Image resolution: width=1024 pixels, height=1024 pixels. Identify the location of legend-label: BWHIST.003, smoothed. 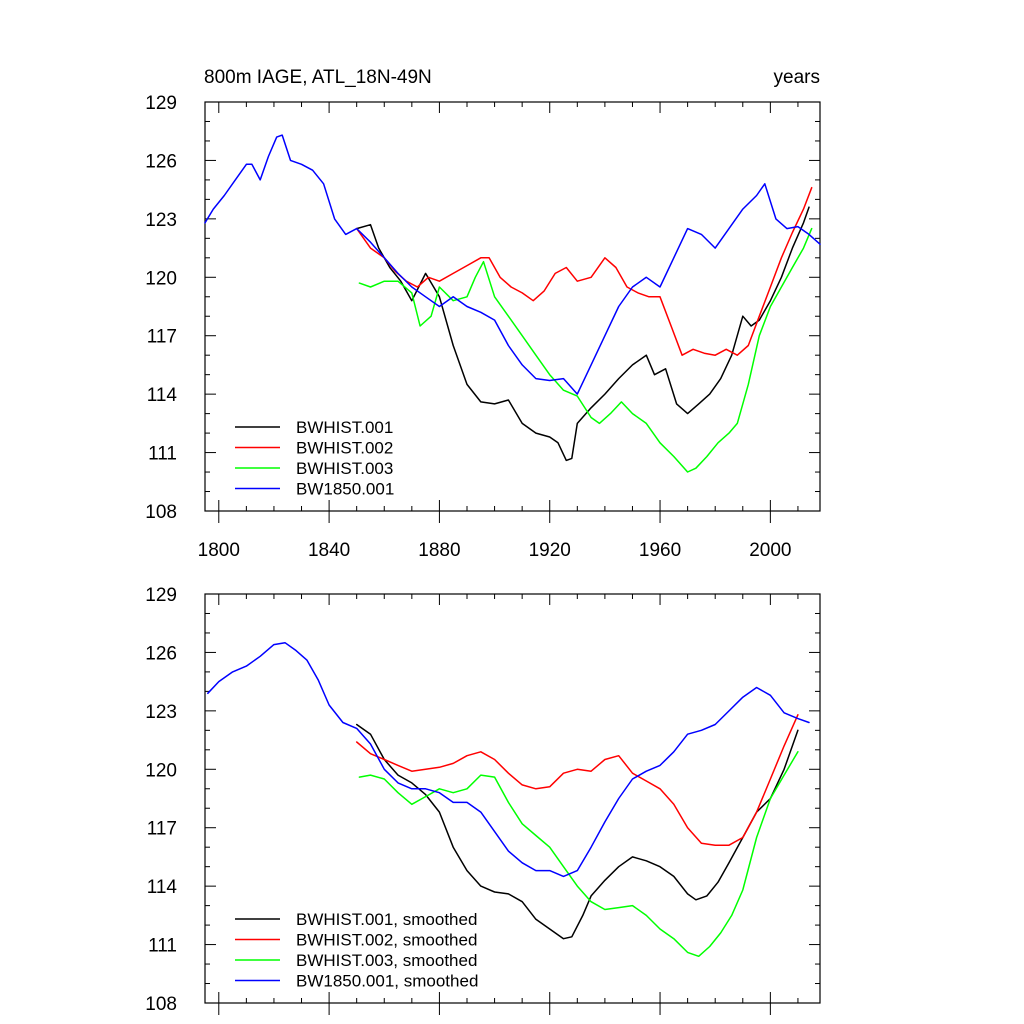
(386, 960).